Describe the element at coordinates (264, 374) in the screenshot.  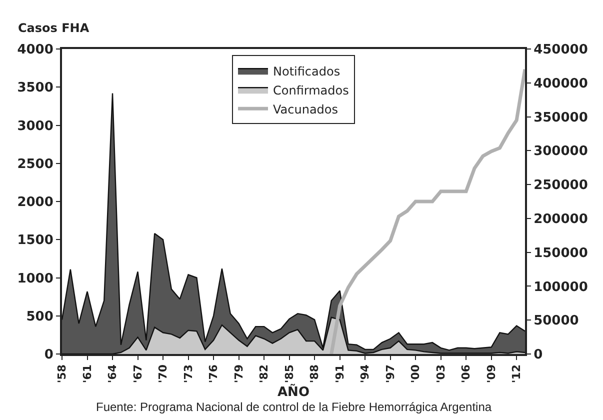
I see `x-tick-label: '82` at that location.